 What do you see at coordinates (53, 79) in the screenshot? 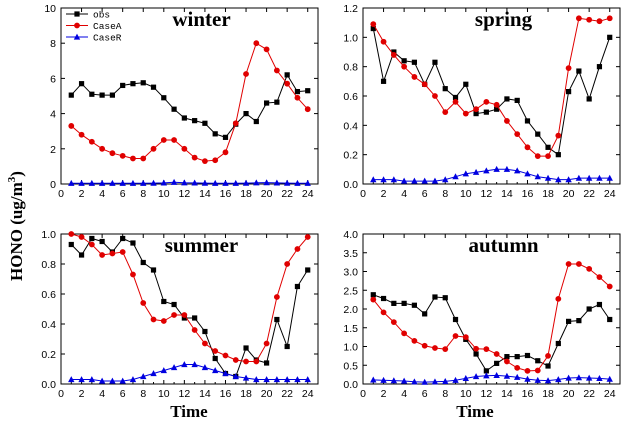
I see `y-tick-label: 6` at bounding box center [53, 79].